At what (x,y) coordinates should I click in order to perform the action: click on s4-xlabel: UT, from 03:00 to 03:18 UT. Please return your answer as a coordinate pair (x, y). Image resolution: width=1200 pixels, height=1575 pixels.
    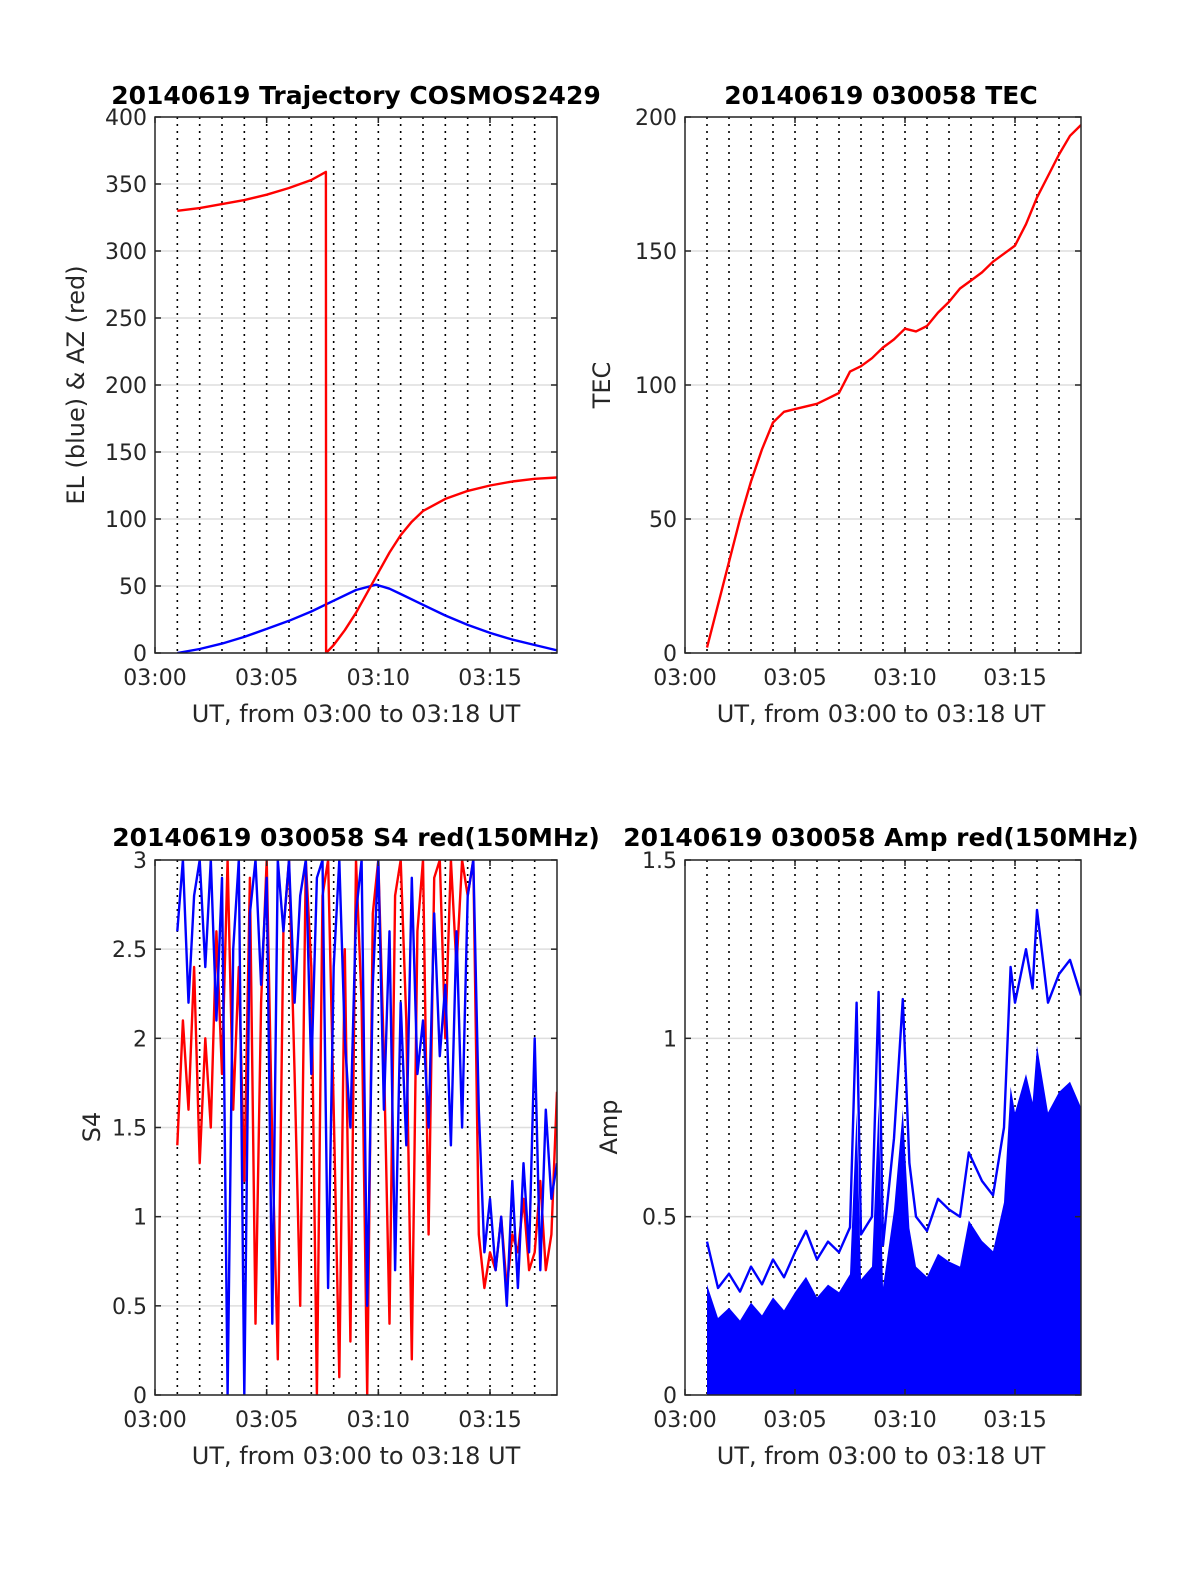
    Looking at the image, I should click on (356, 1456).